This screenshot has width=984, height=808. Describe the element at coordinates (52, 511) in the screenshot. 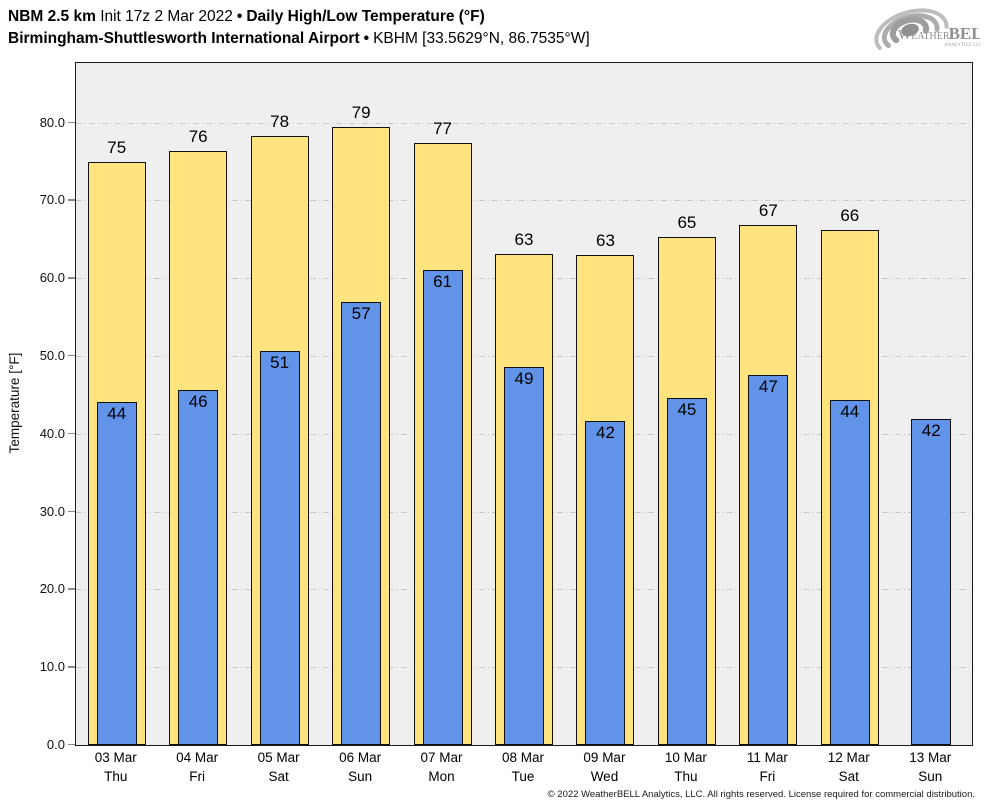

I see `y-tick-label-30: 30.0` at that location.